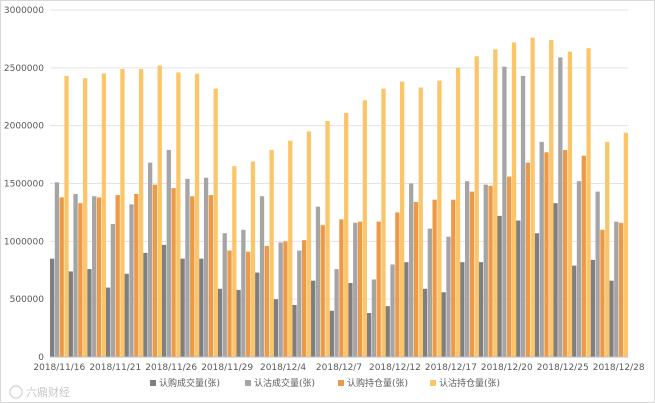  I want to click on x-tick-label: 2018/11/29, so click(227, 368).